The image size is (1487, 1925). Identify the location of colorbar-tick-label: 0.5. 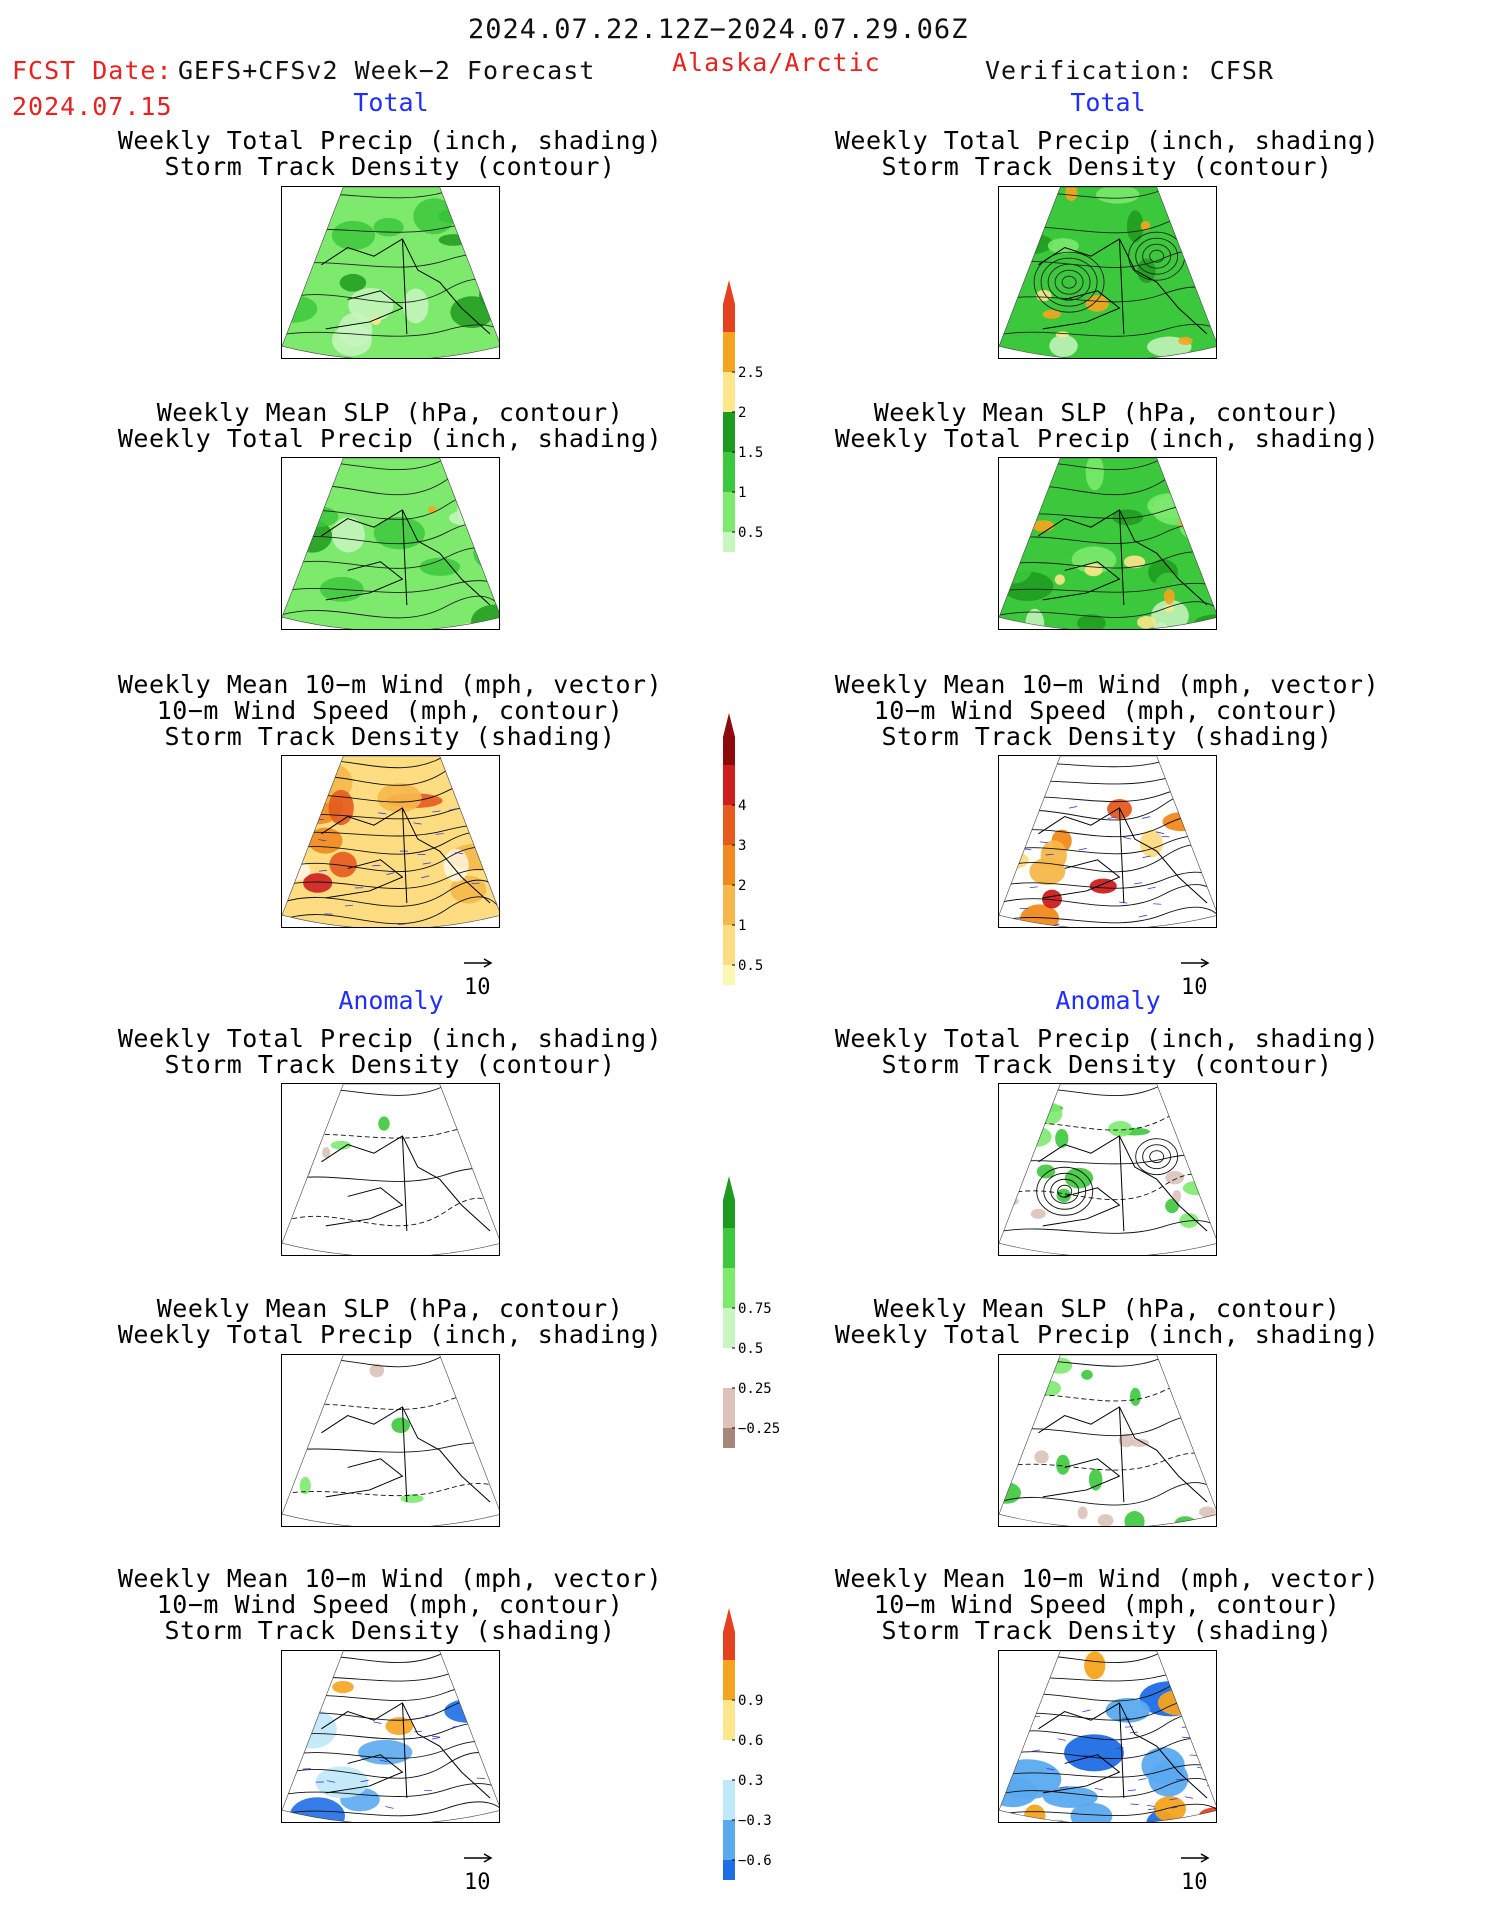
(750, 533).